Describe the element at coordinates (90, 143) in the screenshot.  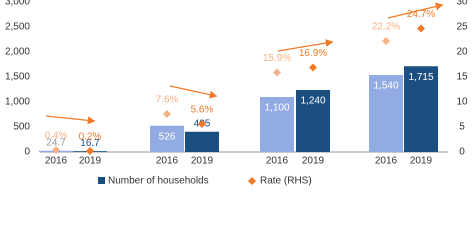
I see `bar-value-label: 16.7` at that location.